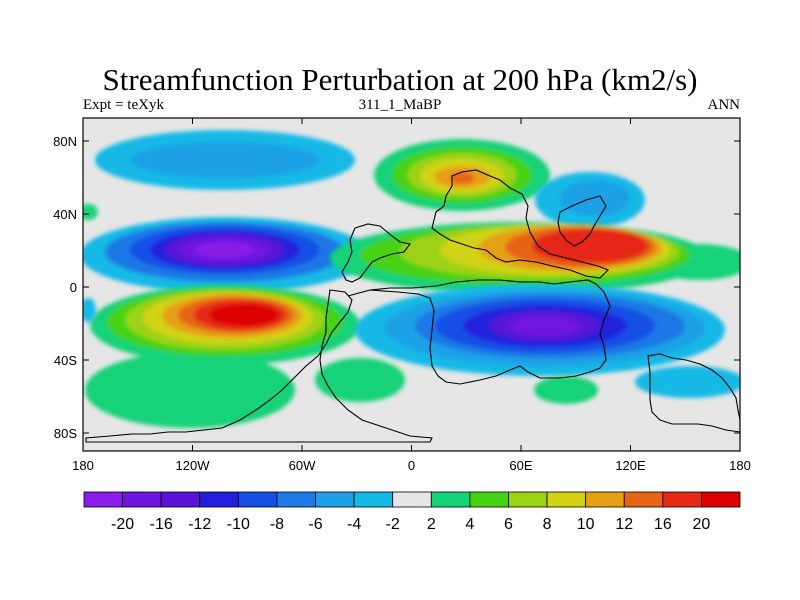  Describe the element at coordinates (462, 175) in the screenshot. I see `contour-europe-high` at that location.